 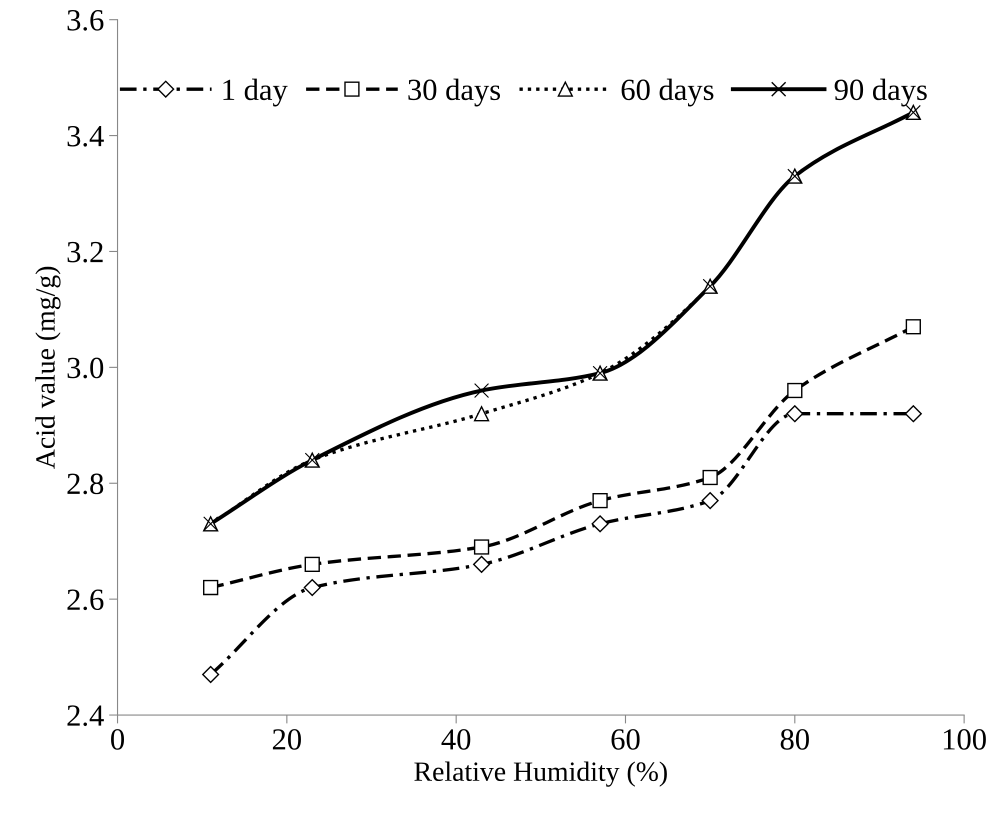 What do you see at coordinates (668, 92) in the screenshot?
I see `legend-label: 60 days` at bounding box center [668, 92].